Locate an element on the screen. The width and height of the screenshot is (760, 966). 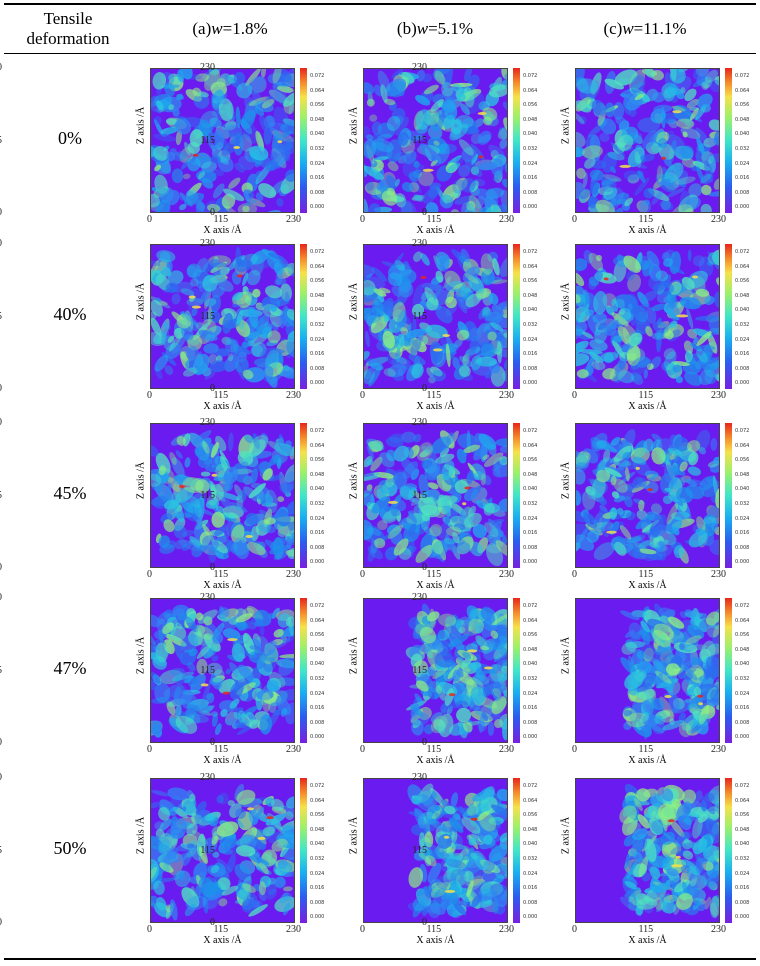
column-header-c-prefix: (c) is located at coordinates (613, 28).